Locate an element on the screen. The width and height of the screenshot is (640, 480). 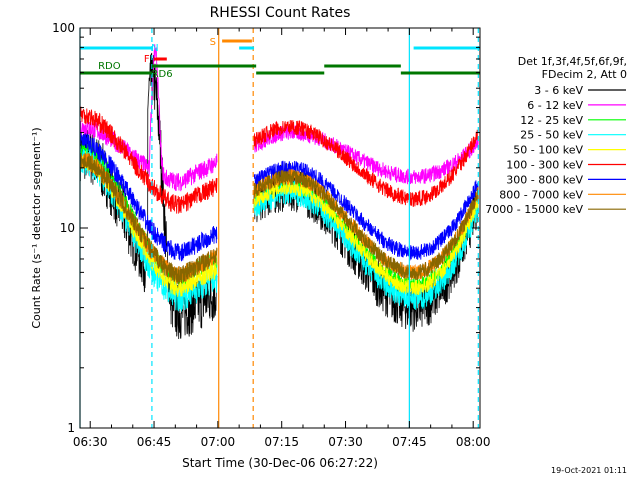
y-tick-label: 100 is located at coordinates (63, 28).